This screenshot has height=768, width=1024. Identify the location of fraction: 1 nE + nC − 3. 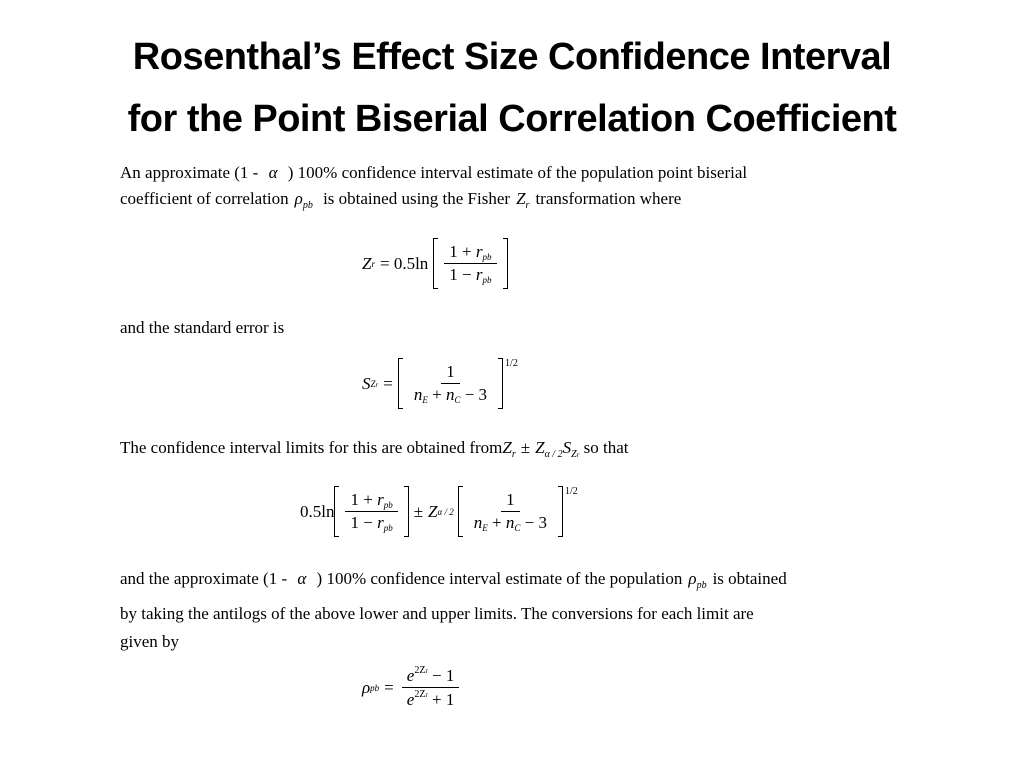
(510, 511).